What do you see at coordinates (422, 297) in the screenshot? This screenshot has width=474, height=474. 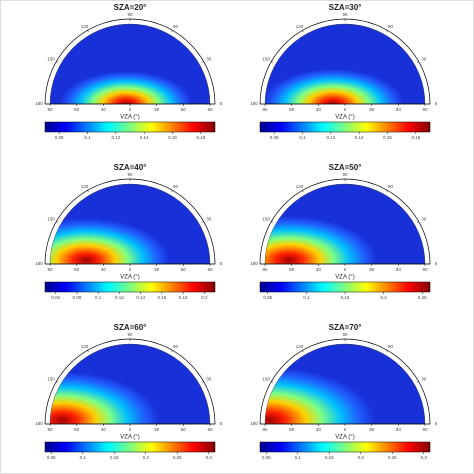 I see `colorbar-tick-label: 0.25` at bounding box center [422, 297].